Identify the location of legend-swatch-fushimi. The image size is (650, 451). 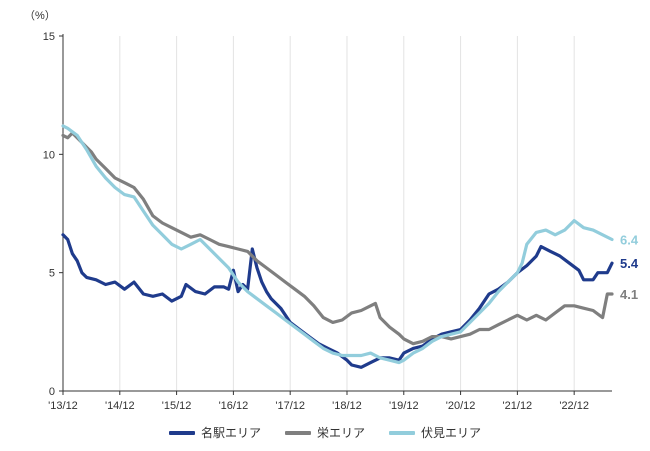
(402, 432).